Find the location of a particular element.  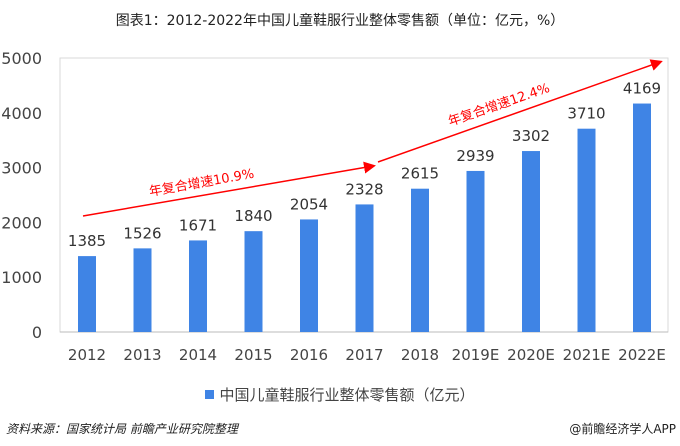

y-tick-label: 0 is located at coordinates (37, 332).